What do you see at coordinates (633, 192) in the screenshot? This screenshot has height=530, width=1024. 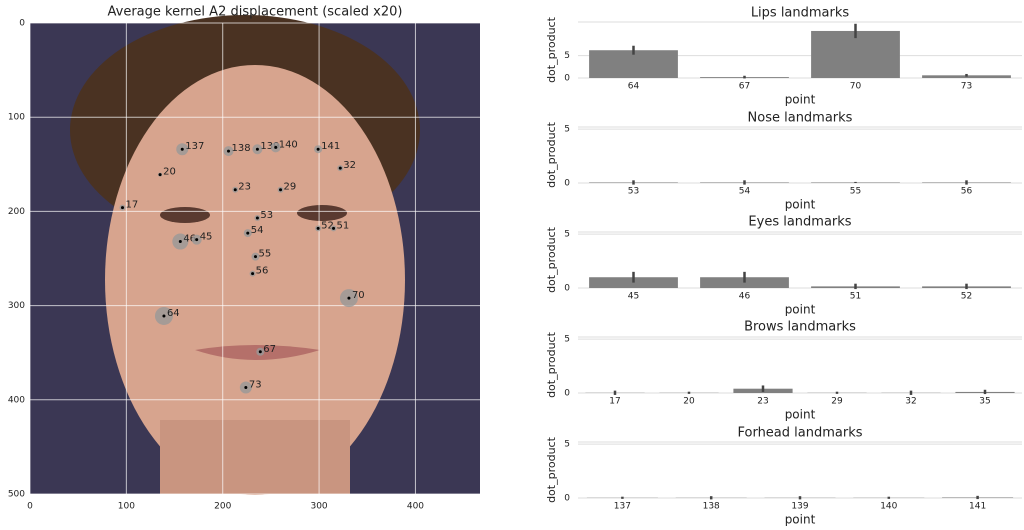 I see `x-tick-label: 53` at bounding box center [633, 192].